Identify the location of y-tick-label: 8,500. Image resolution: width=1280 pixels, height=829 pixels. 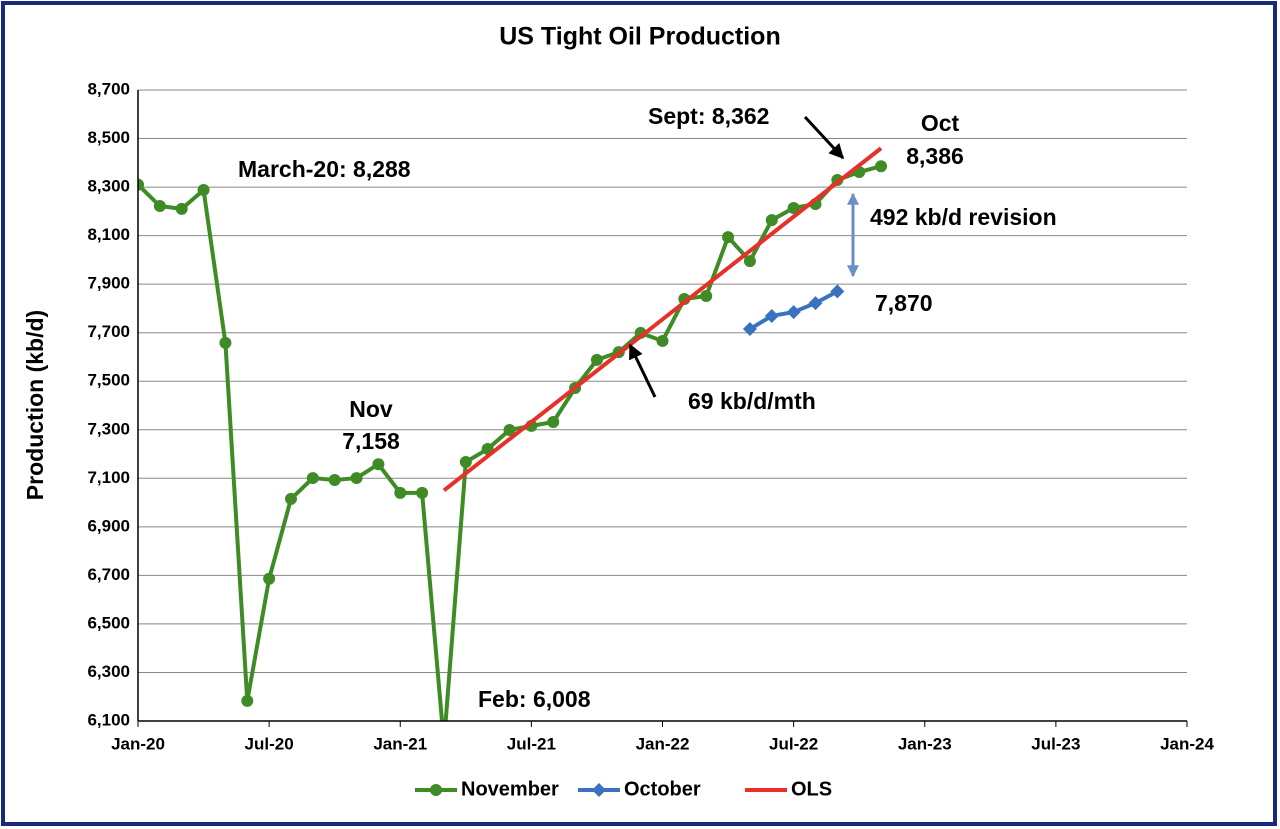
(108, 137).